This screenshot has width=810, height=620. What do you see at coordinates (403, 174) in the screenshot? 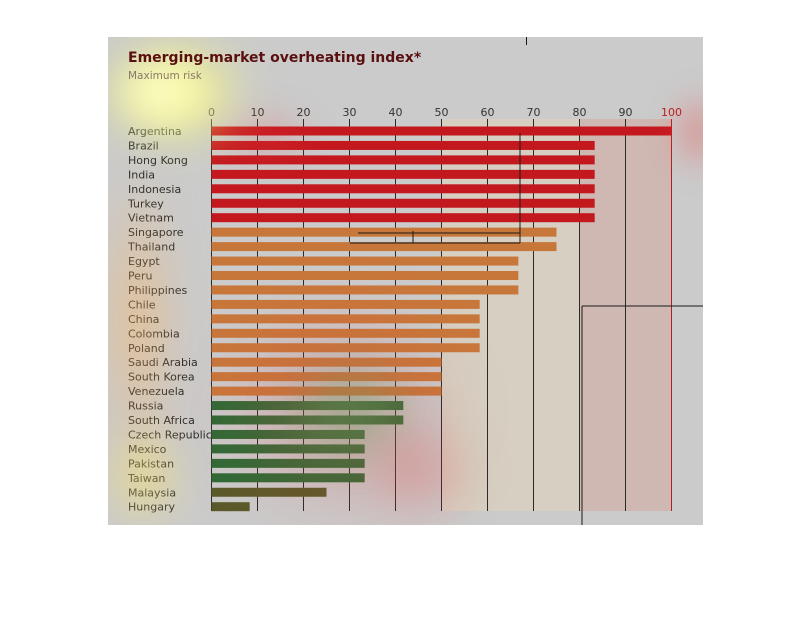
I see `bar-india` at bounding box center [403, 174].